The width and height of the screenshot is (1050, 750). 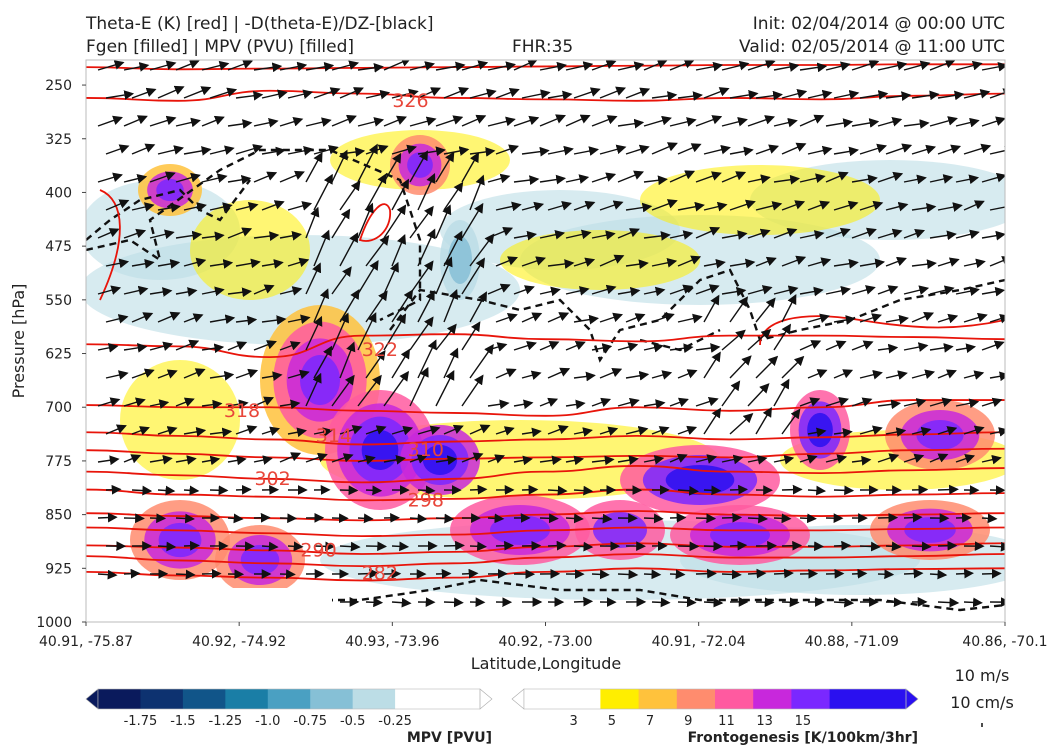 What do you see at coordinates (410, 101) in the screenshot?
I see `theta-e-label: 326` at bounding box center [410, 101].